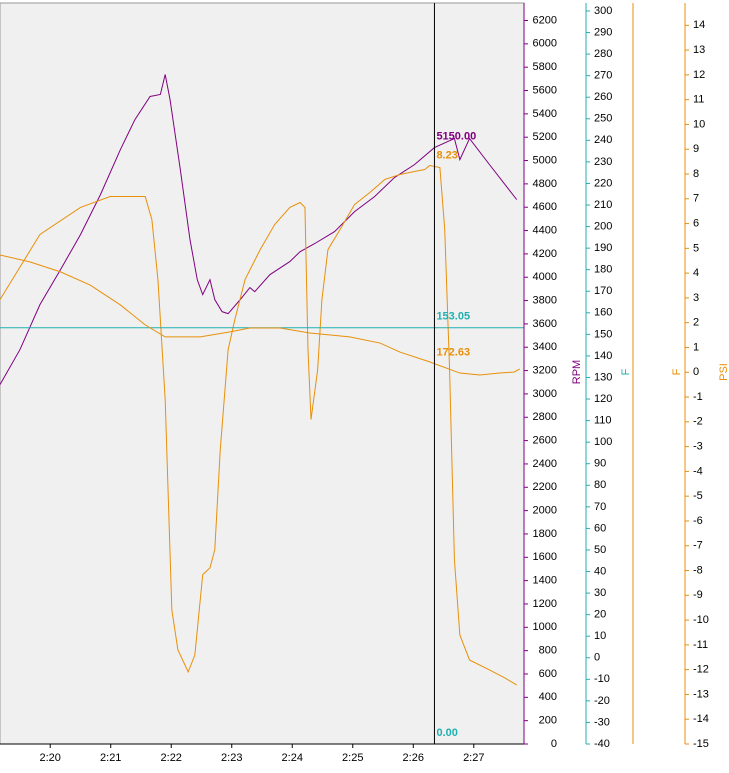  I want to click on y-tick-label: 150, so click(603, 334).